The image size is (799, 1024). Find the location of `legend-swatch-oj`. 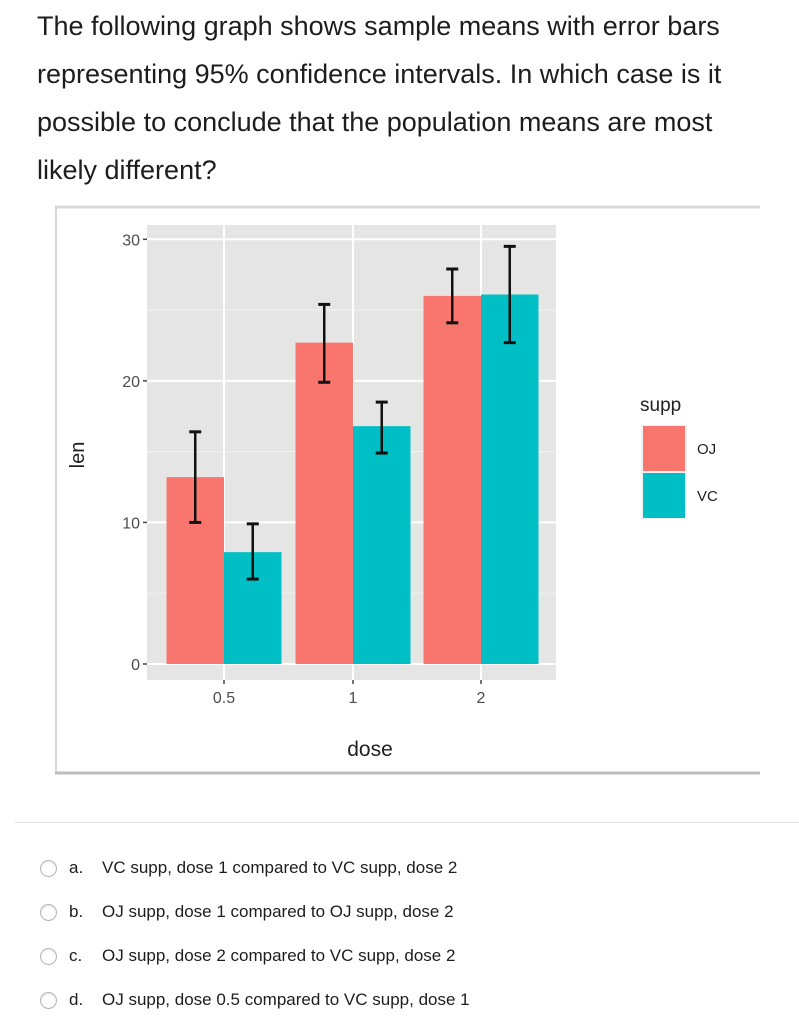

legend-swatch-oj is located at coordinates (664, 448).